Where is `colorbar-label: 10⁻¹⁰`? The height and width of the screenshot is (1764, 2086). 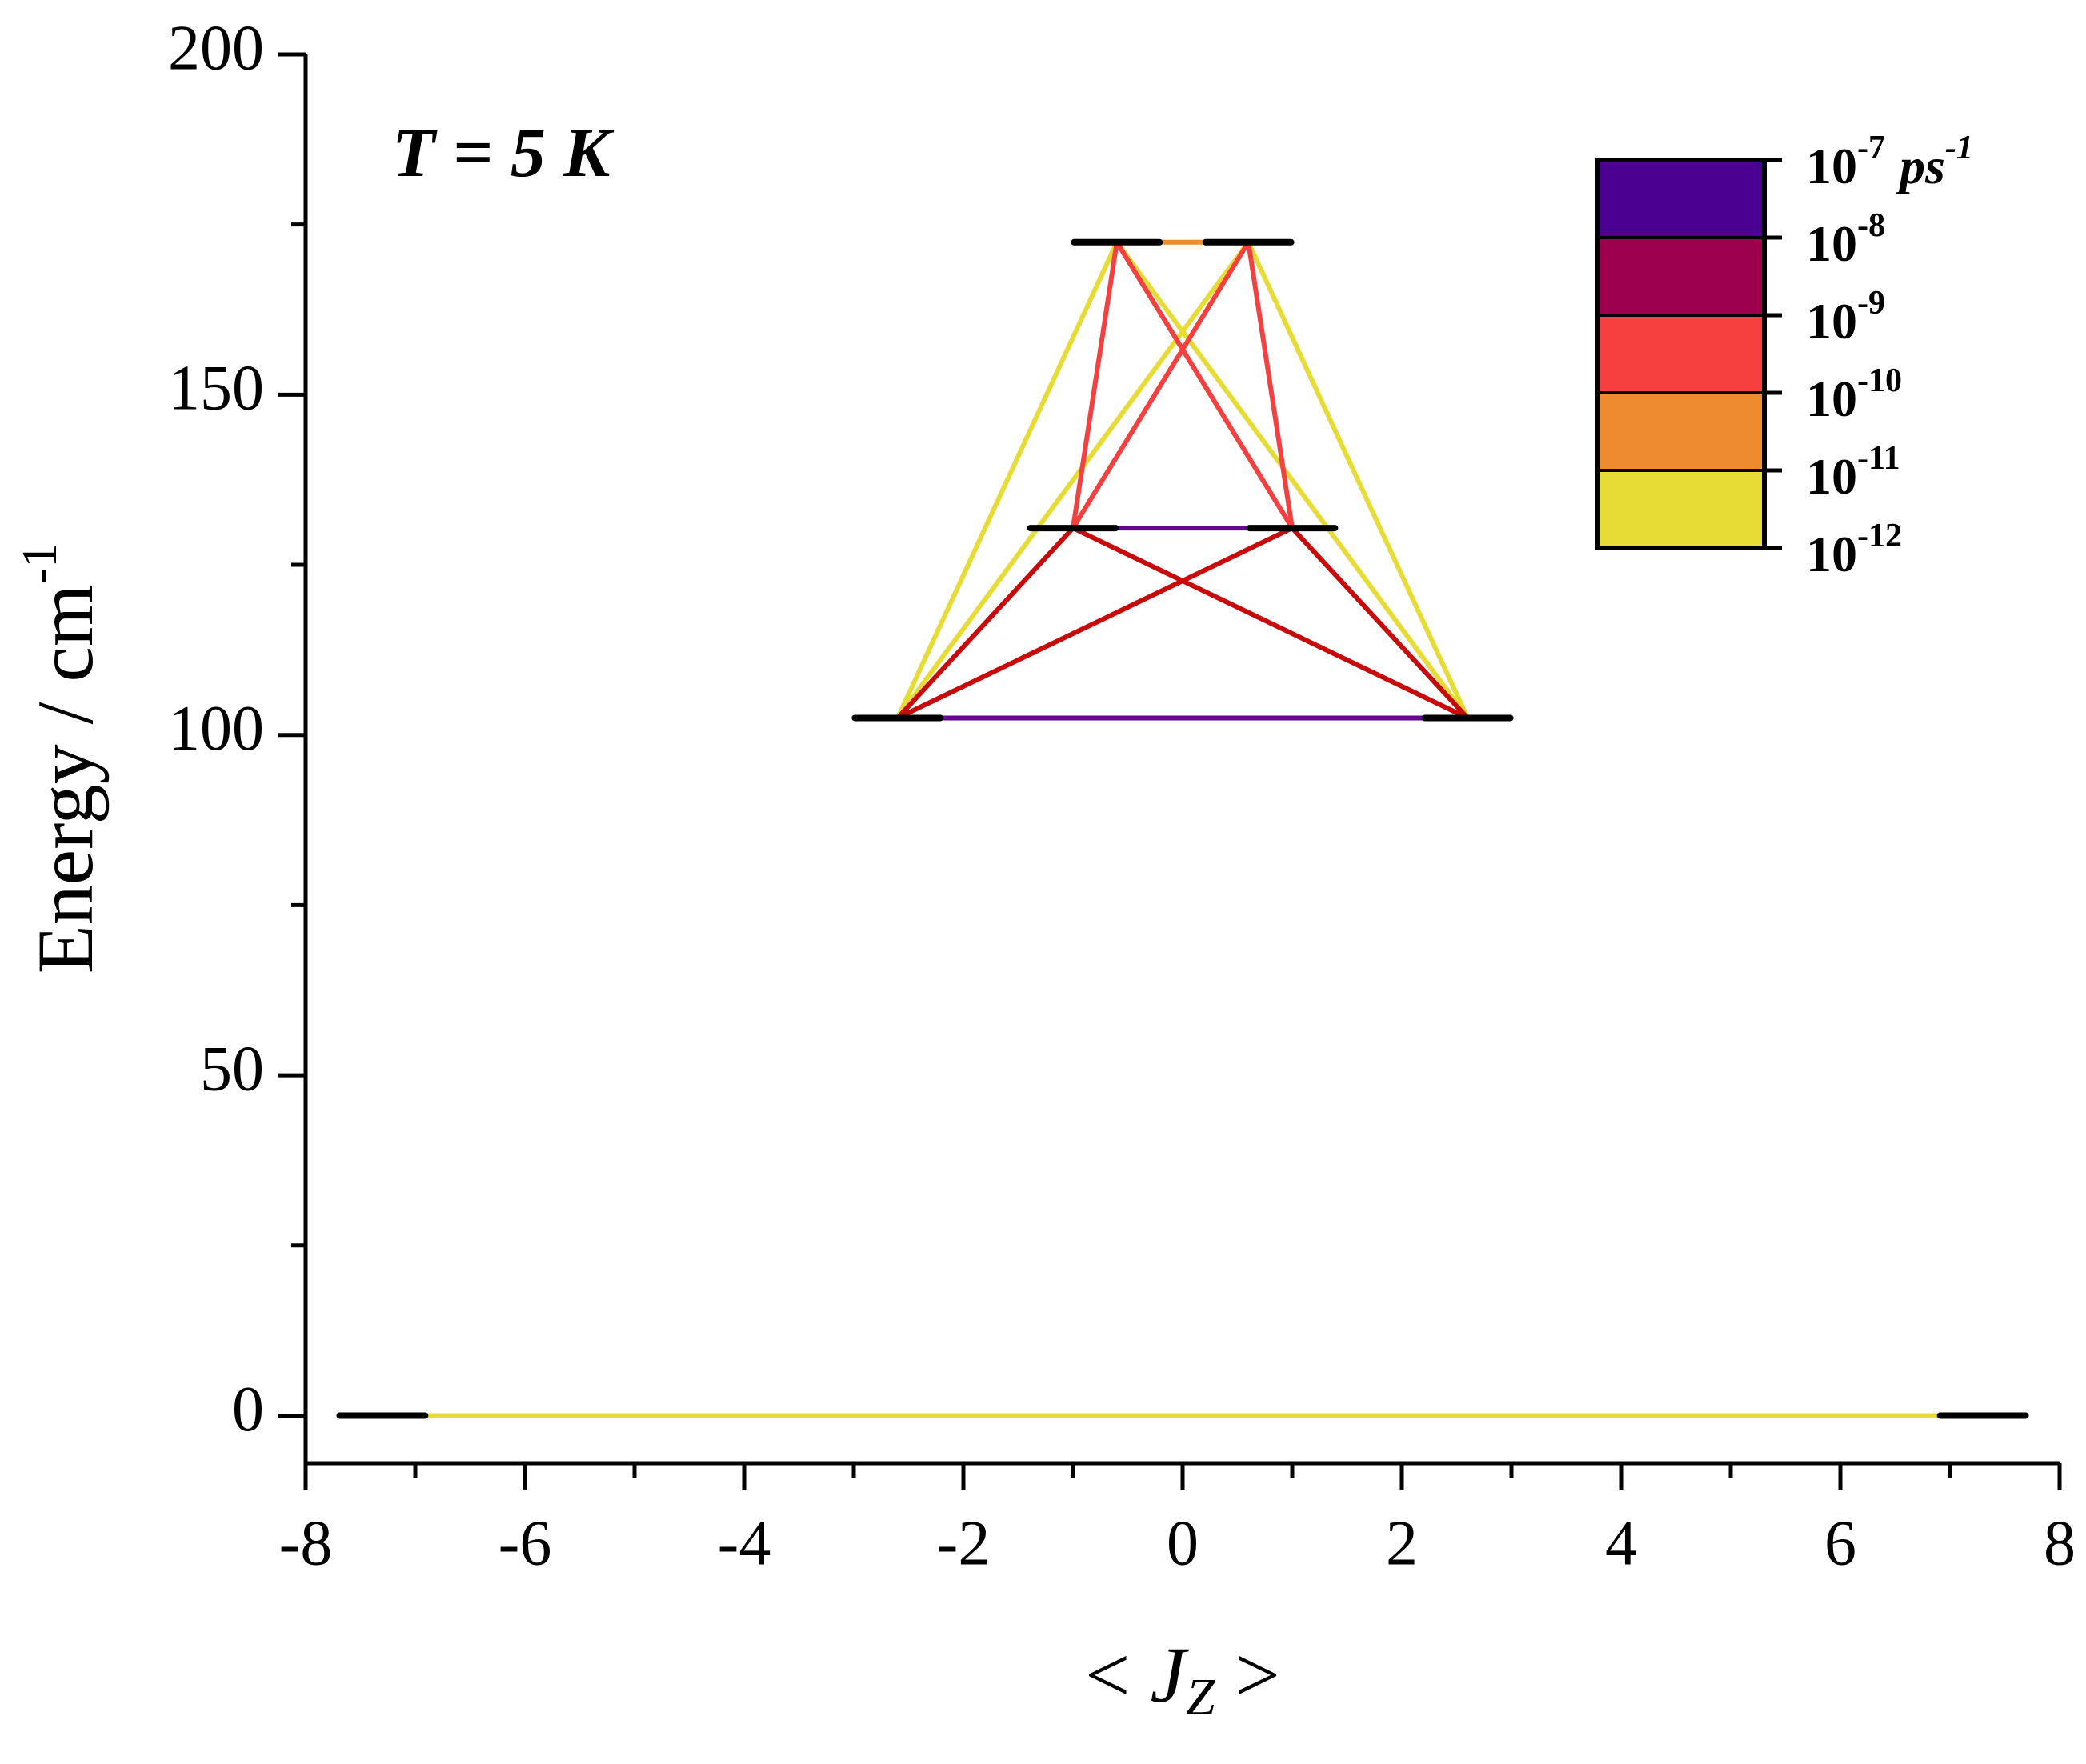
colorbar-label: 10⁻¹⁰ is located at coordinates (1854, 394).